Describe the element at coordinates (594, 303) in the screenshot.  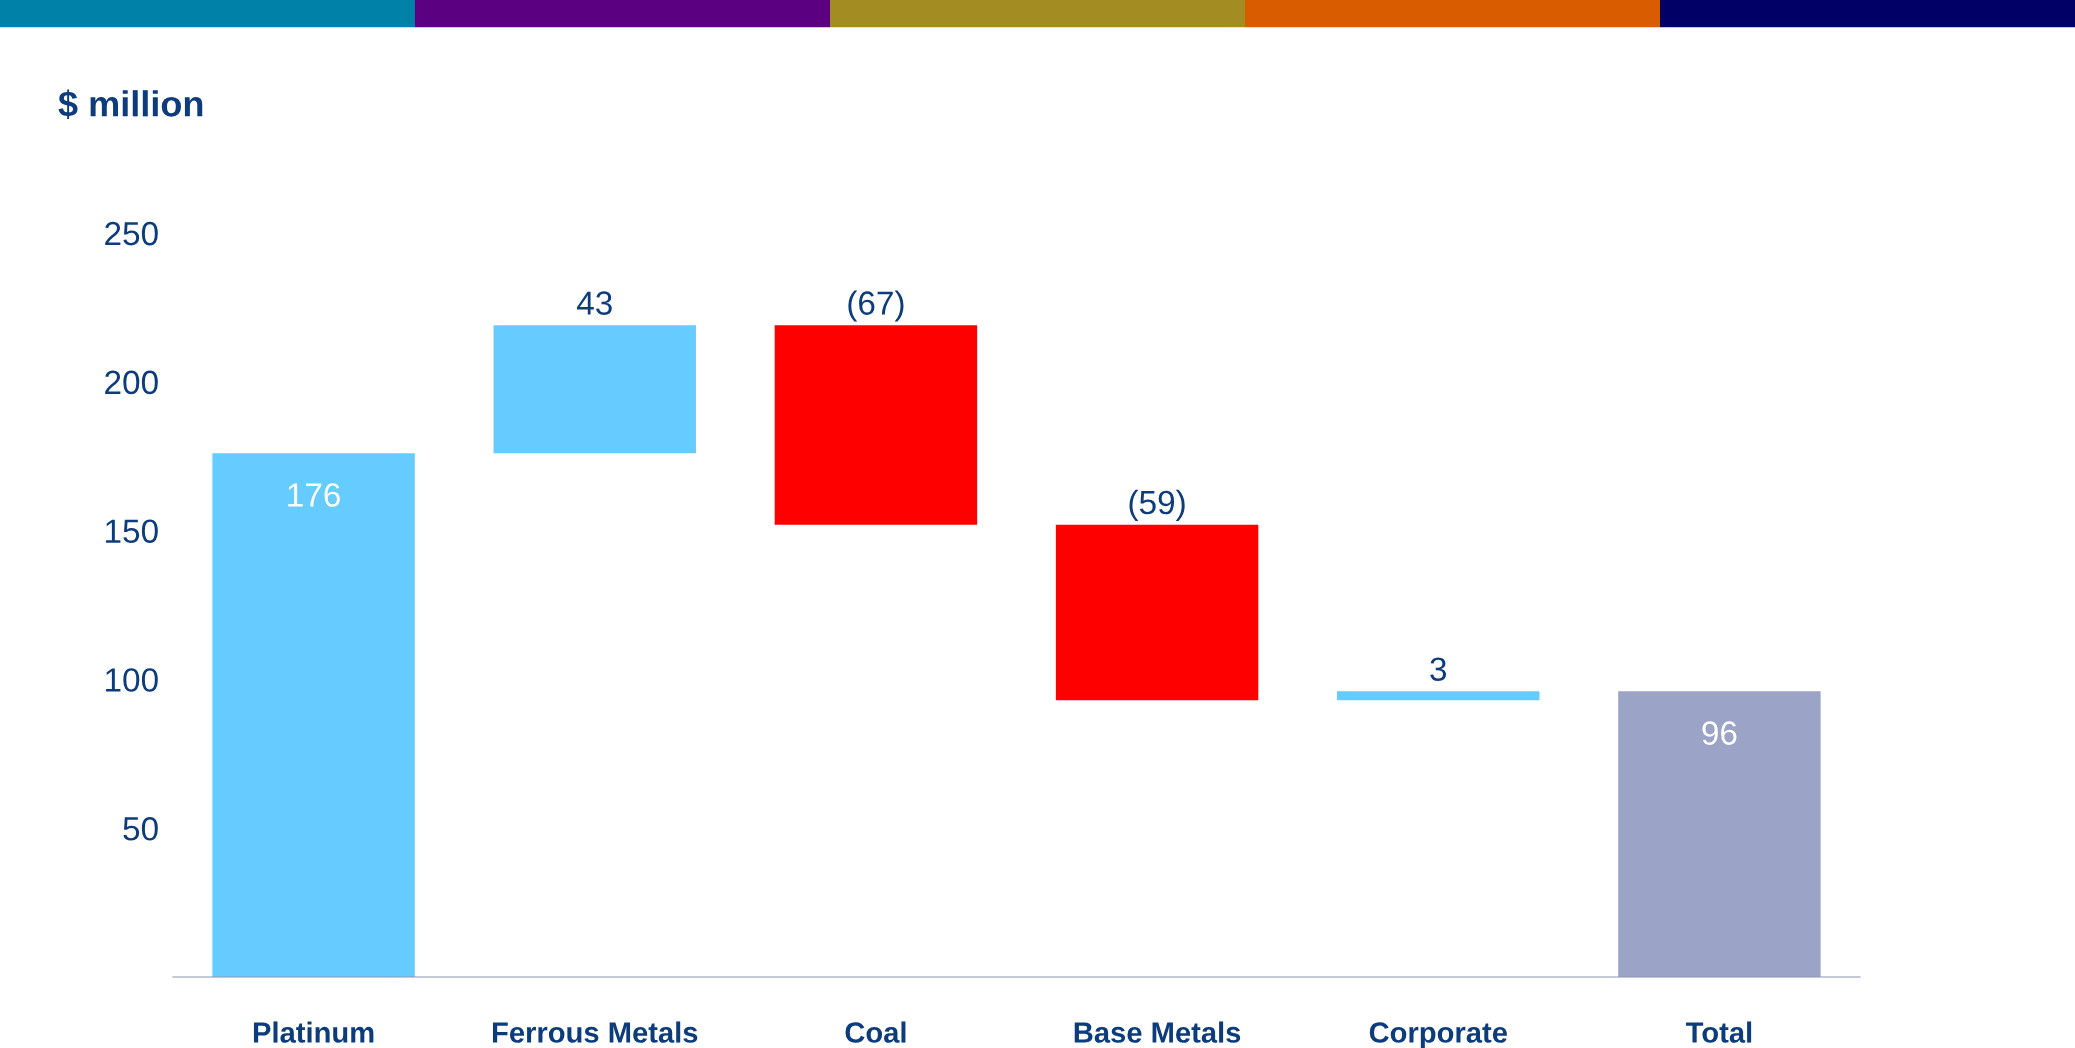
I see `data-label: 43` at that location.